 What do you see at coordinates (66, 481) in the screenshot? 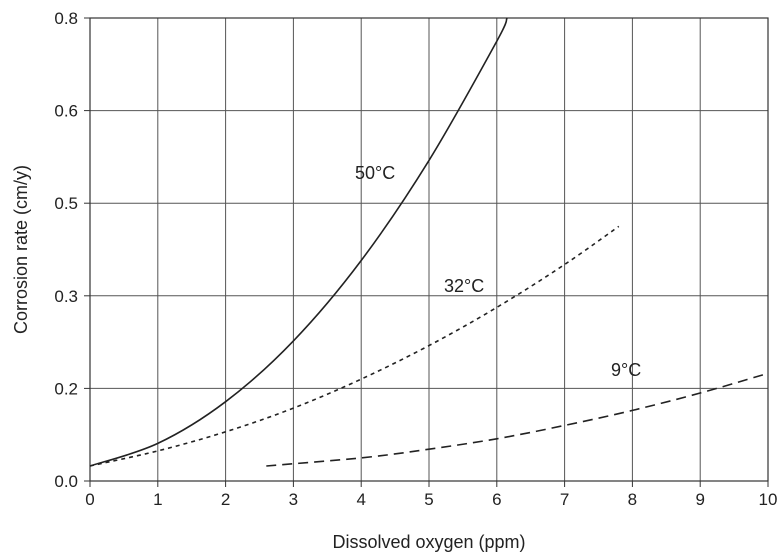
I see `y-tick-label: 0.0` at bounding box center [66, 481].